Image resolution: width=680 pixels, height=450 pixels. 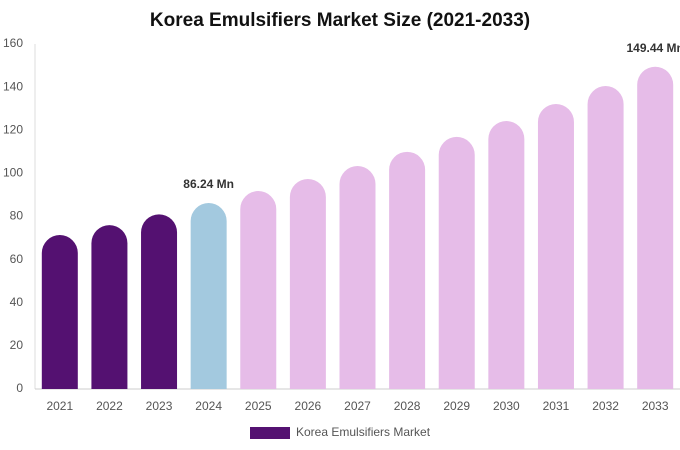 I want to click on y-tick-label: 40, so click(x=17, y=302).